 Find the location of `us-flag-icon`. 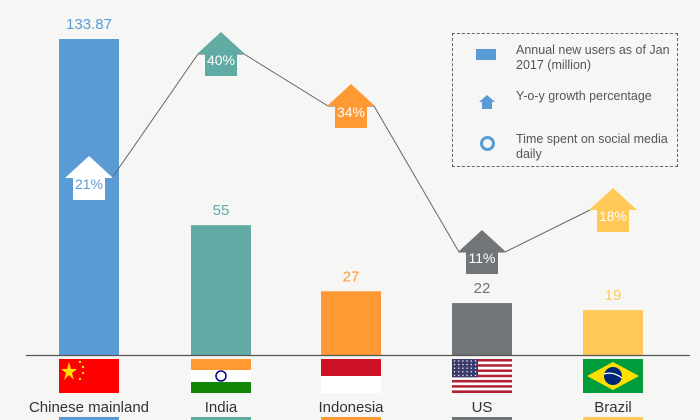

us-flag-icon is located at coordinates (482, 376).